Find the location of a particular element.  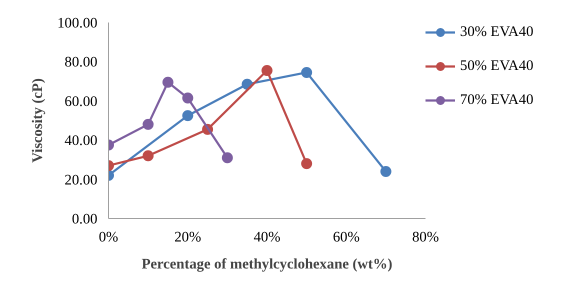

legend-label: 50% EVA40 is located at coordinates (497, 66).